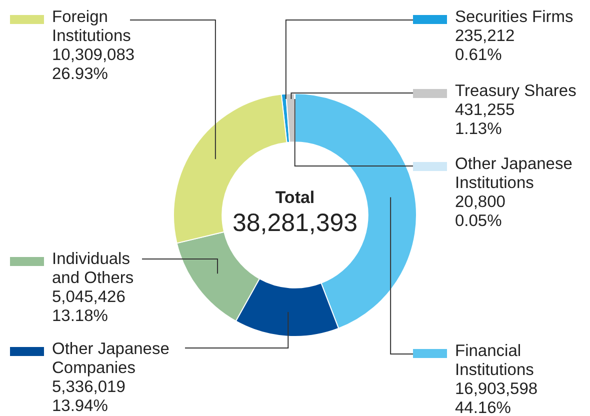 This screenshot has height=416, width=590. What do you see at coordinates (497, 398) in the screenshot?
I see `data-label: 16,903,598 44.16%` at bounding box center [497, 398].